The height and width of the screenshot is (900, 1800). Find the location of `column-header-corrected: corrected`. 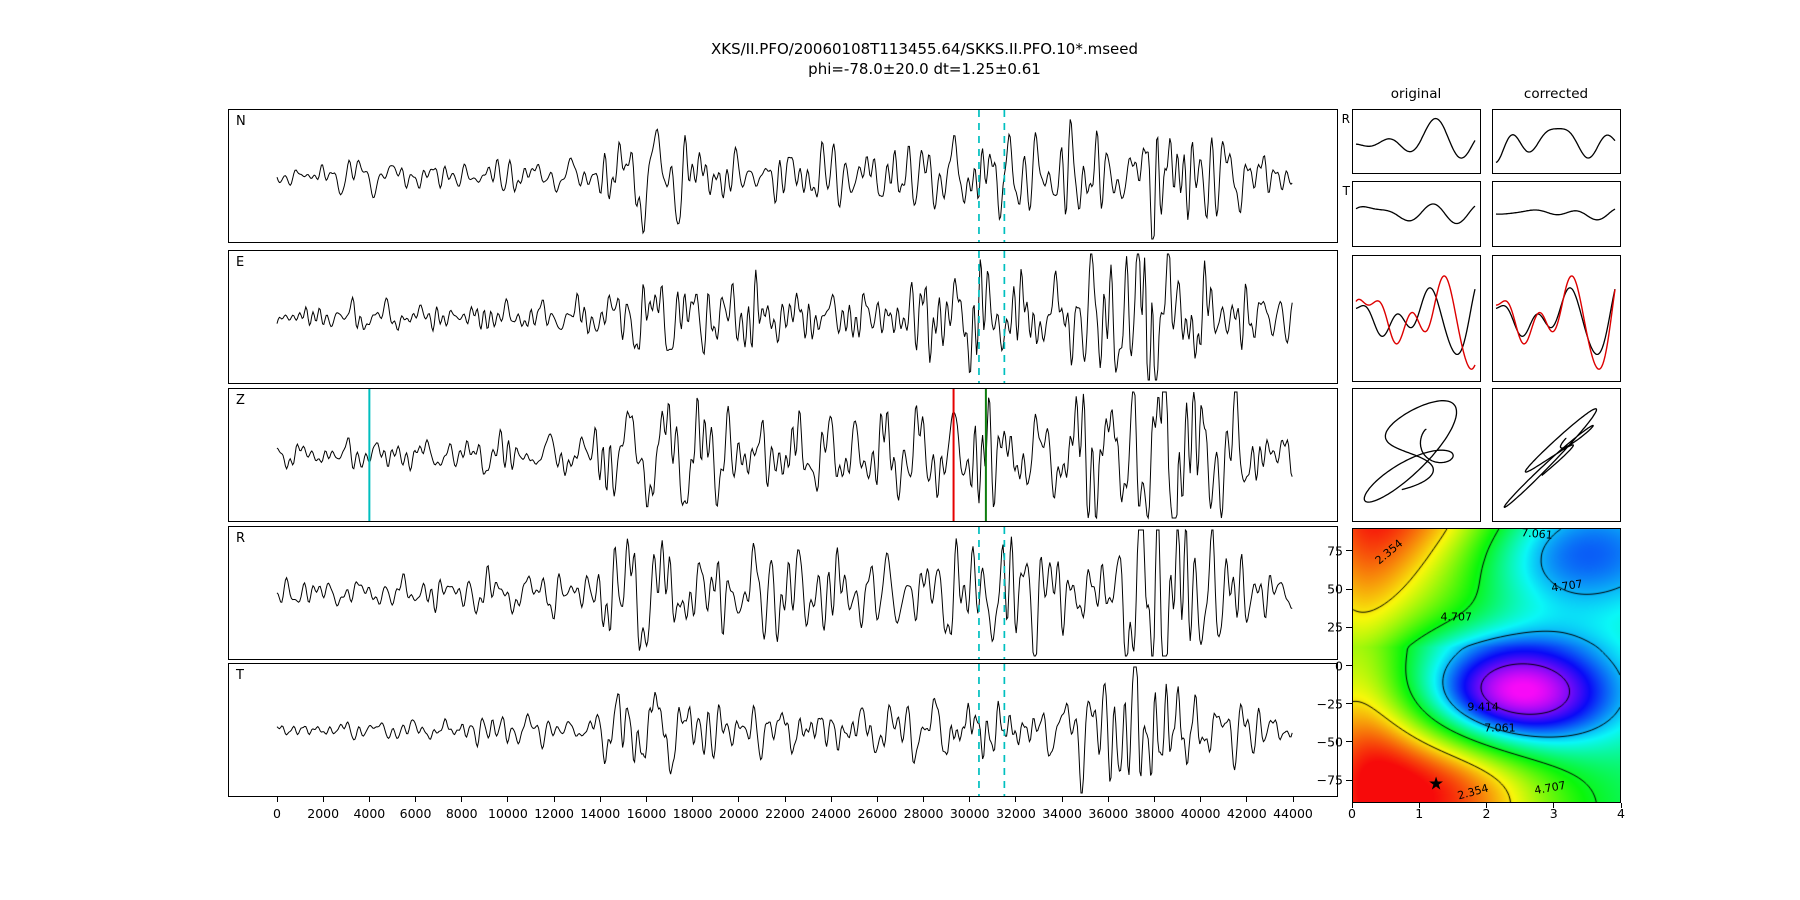

column-header-corrected: corrected is located at coordinates (1556, 94).